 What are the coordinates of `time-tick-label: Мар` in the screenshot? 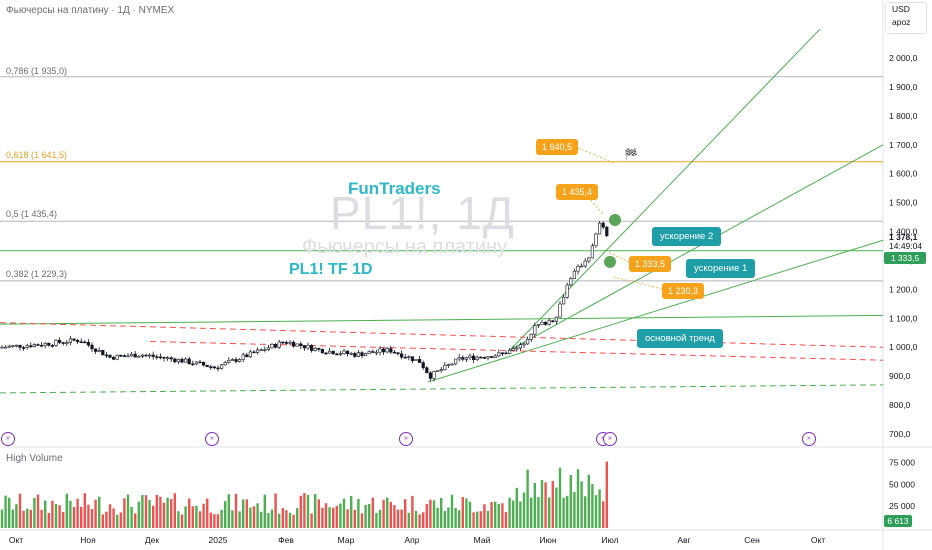 It's located at (346, 540).